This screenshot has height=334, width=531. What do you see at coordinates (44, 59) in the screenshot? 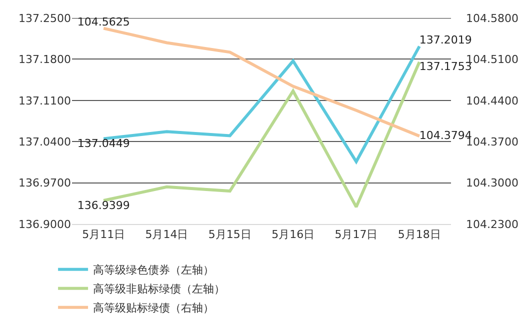
I see `y-tick-label: 137.1800` at bounding box center [44, 59].